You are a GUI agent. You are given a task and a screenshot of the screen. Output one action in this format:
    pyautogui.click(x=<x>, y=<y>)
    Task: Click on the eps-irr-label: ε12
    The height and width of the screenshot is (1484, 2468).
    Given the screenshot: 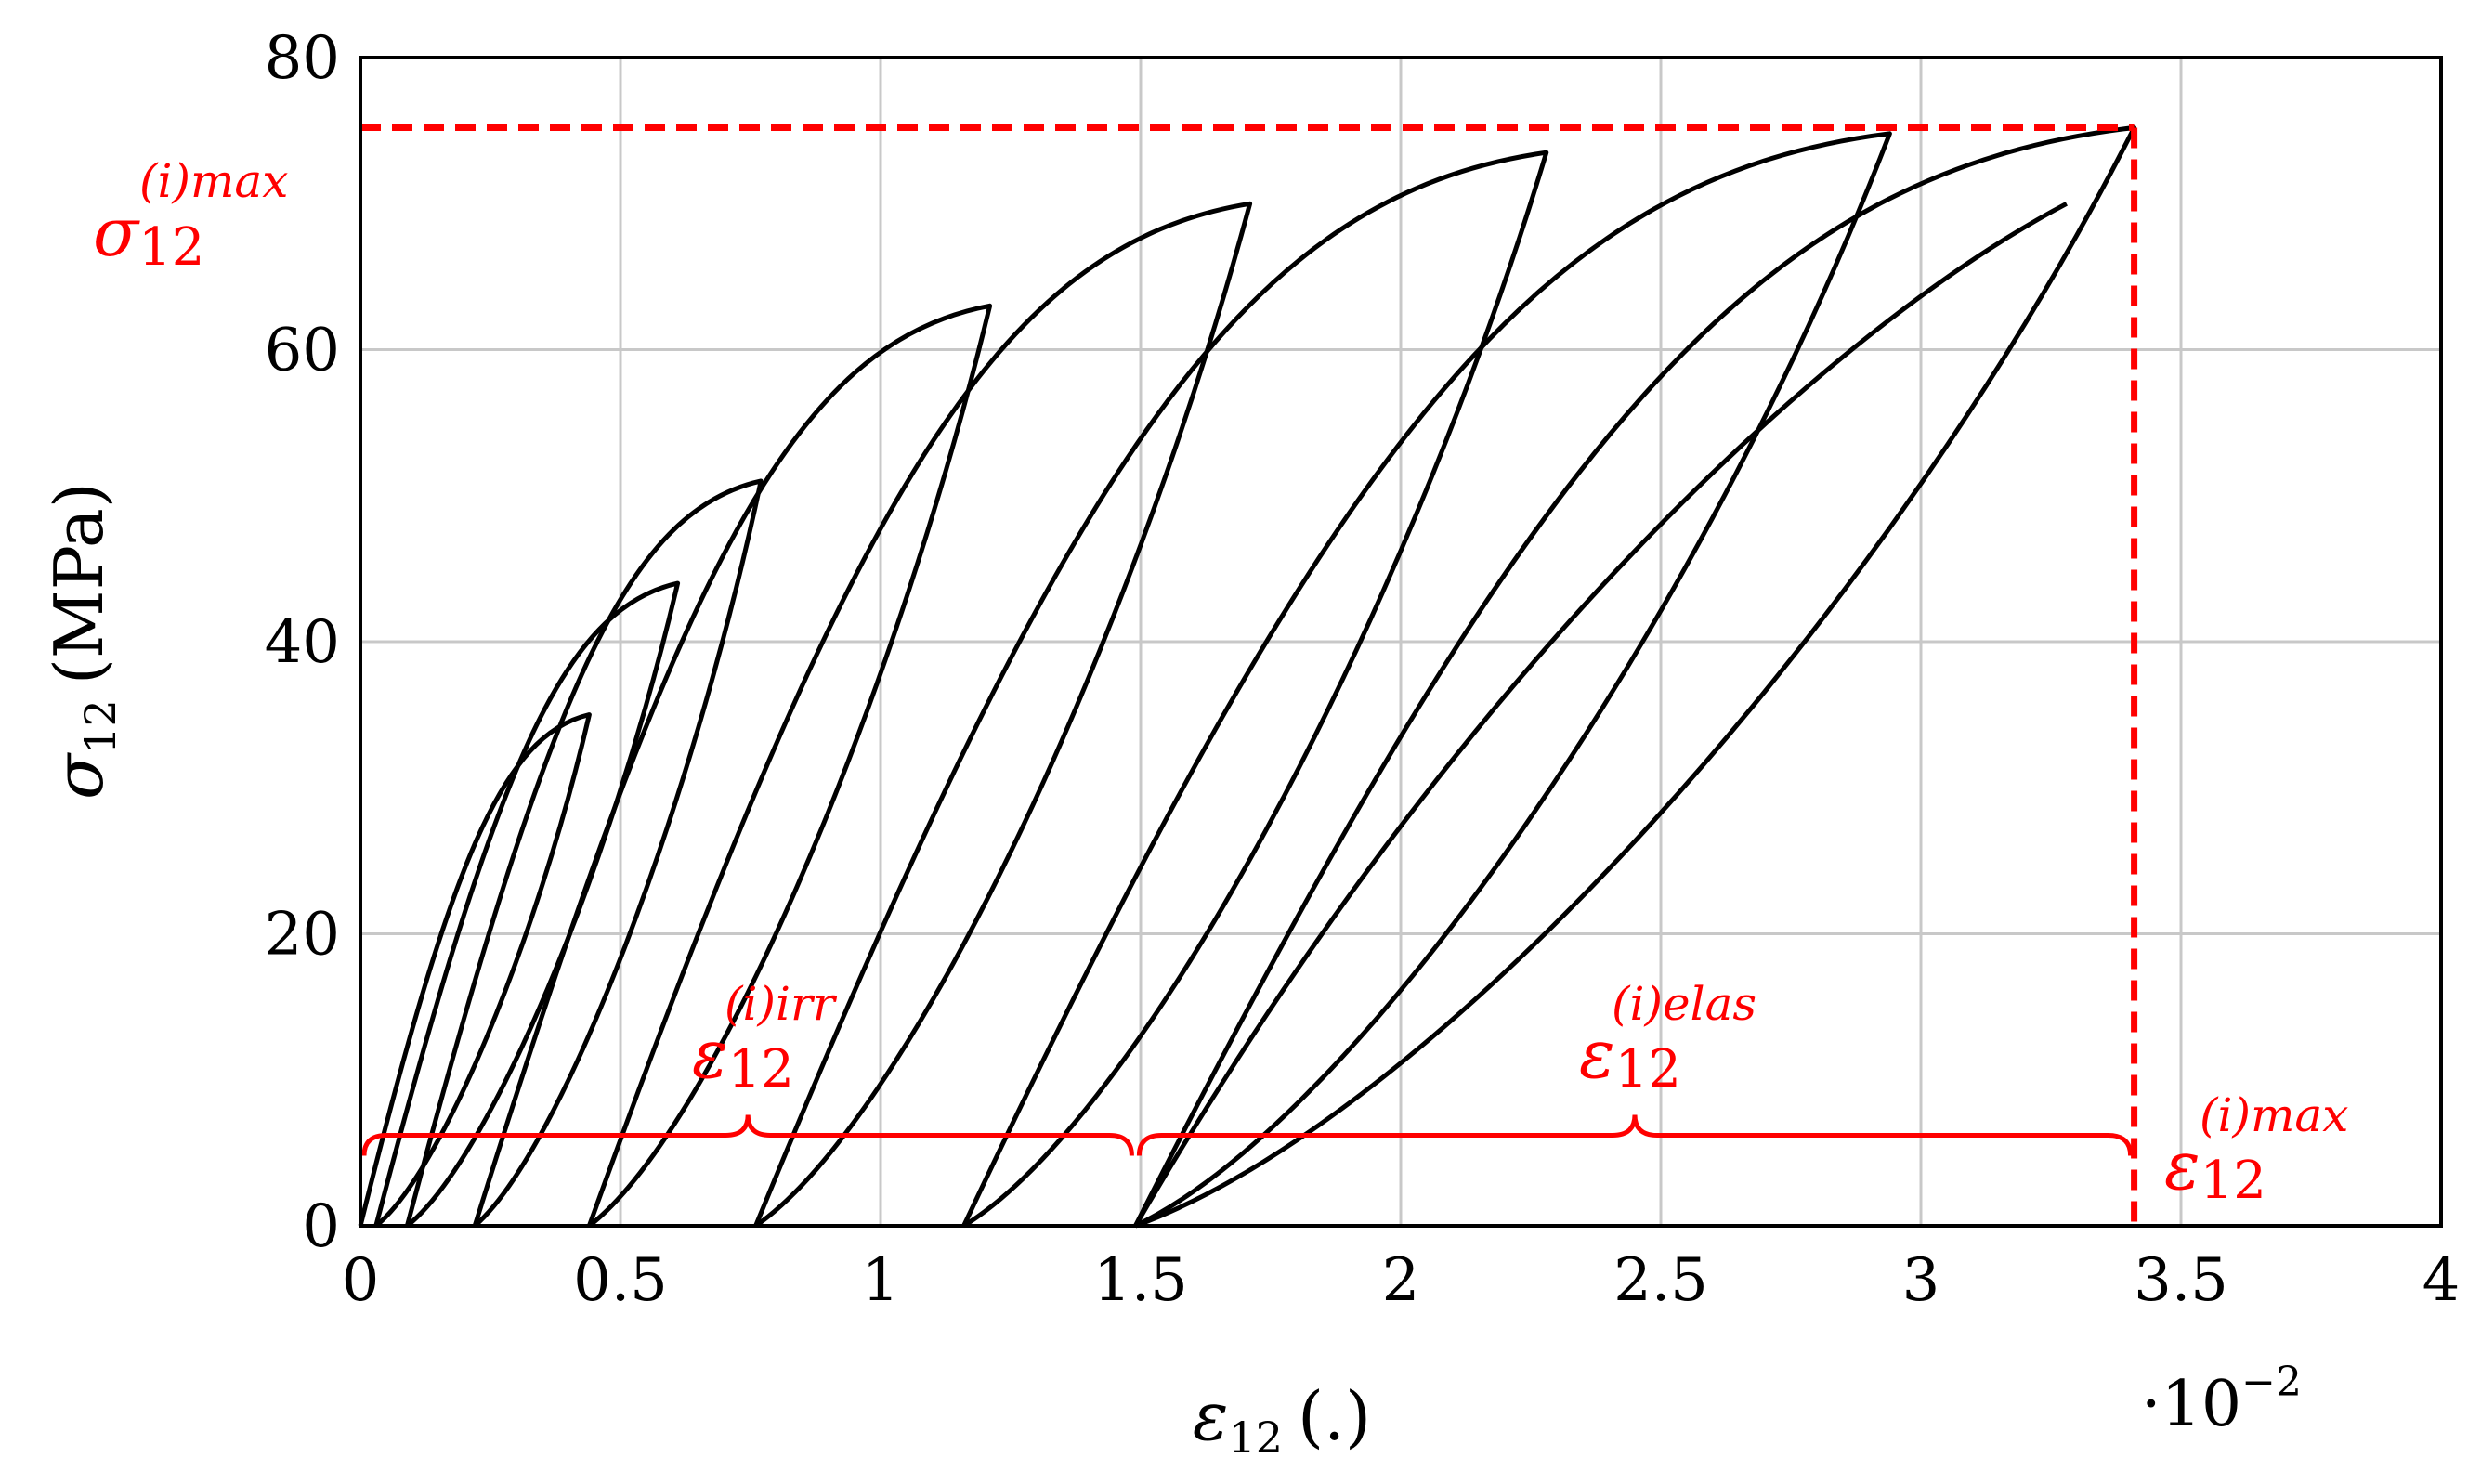 What is the action you would take?
    pyautogui.click(x=743, y=1057)
    